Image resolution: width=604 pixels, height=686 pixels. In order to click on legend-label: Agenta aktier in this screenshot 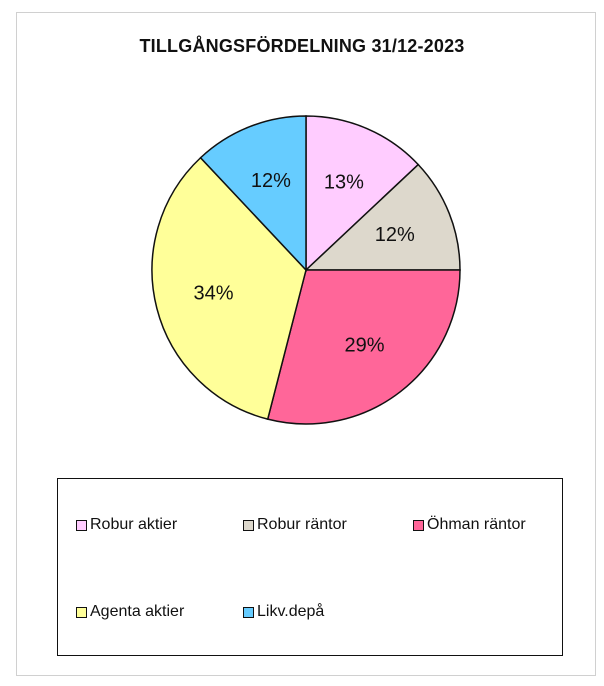, I will do `click(137, 611)`.